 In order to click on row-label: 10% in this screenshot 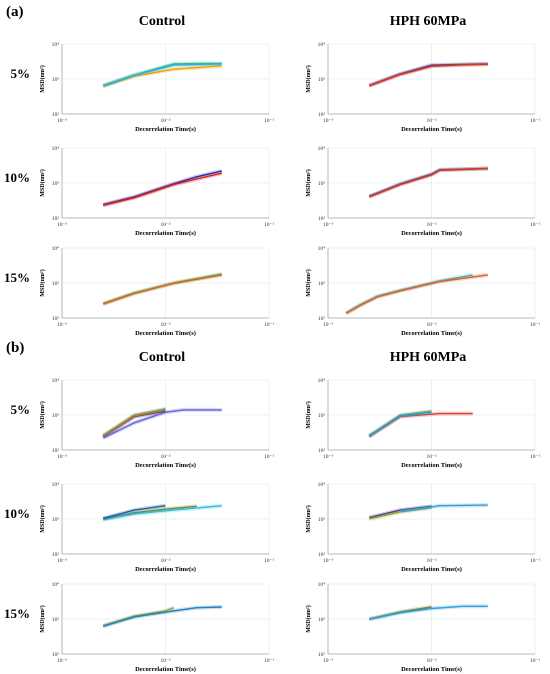, I will do `click(17, 177)`.